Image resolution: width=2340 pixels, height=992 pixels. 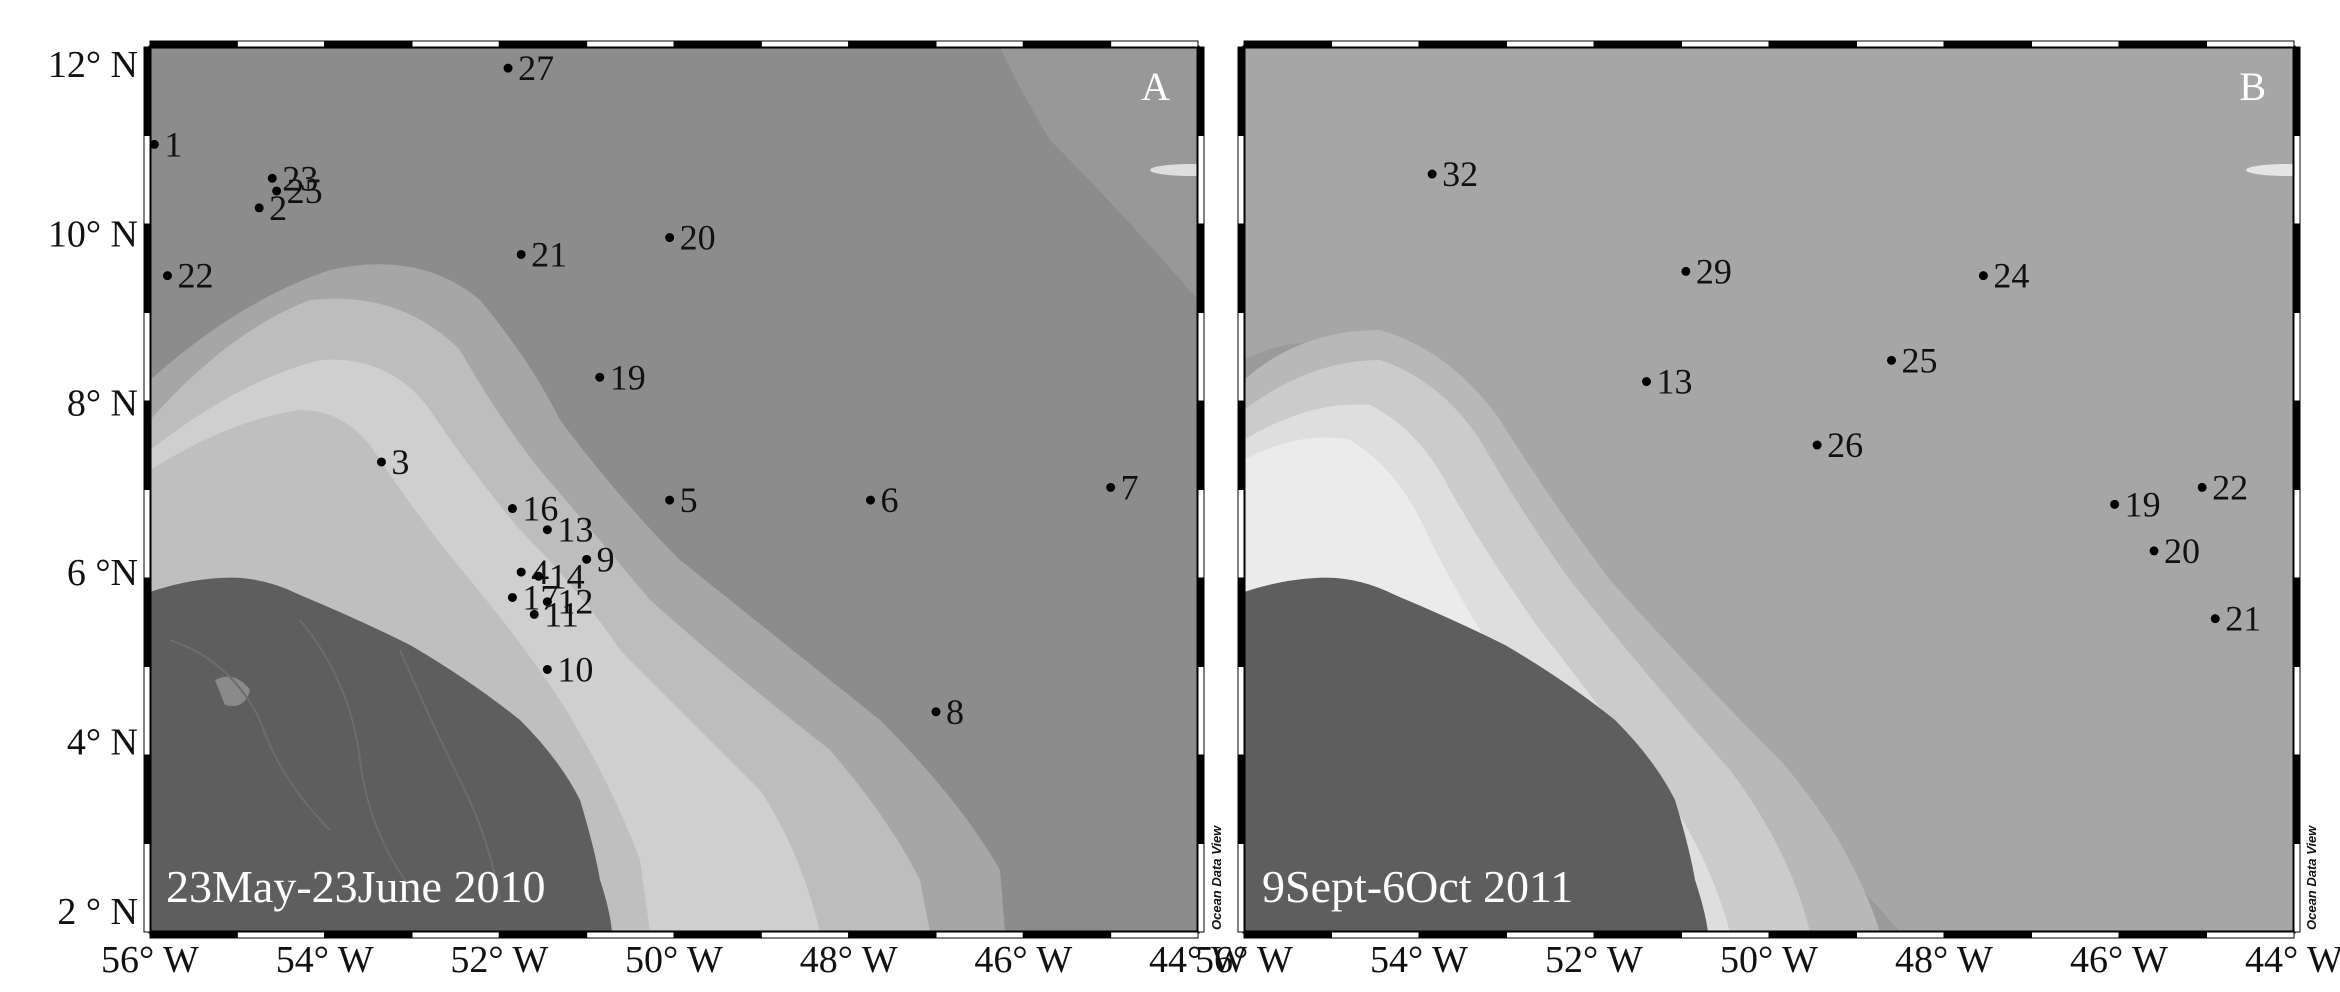 I want to click on longitude-tick-label: 52° W, so click(x=499, y=960).